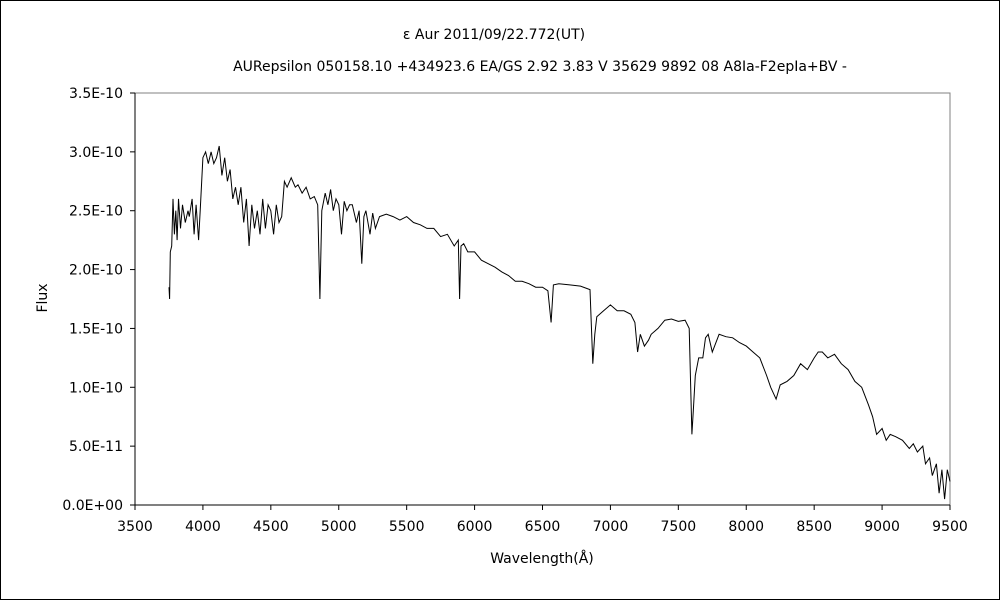  What do you see at coordinates (92, 506) in the screenshot?
I see `y-tick-label: 0.0E+00` at bounding box center [92, 506].